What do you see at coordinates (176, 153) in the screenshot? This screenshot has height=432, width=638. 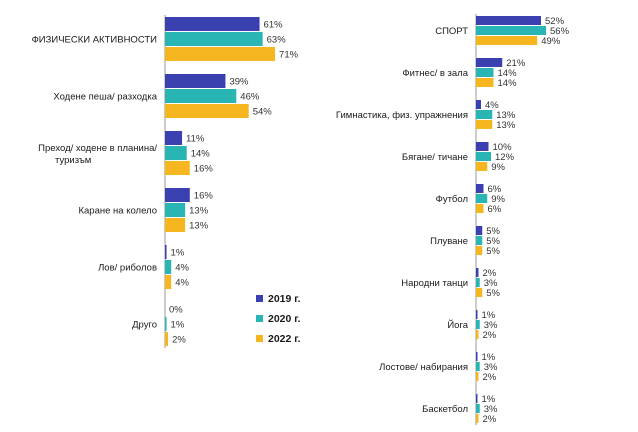 I see `bar-2020-преход-ходене-в-планина-туризъм` at bounding box center [176, 153].